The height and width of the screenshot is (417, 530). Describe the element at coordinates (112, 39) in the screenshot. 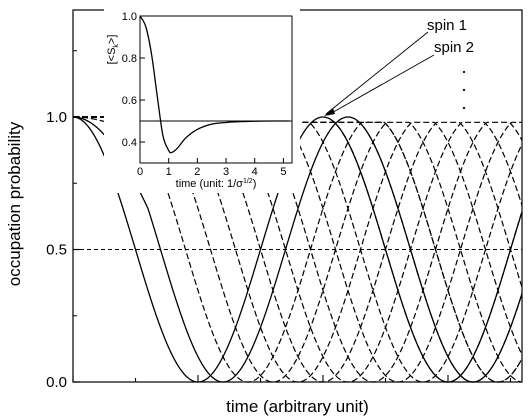

I see `inset-y-label-close: >]` at that location.